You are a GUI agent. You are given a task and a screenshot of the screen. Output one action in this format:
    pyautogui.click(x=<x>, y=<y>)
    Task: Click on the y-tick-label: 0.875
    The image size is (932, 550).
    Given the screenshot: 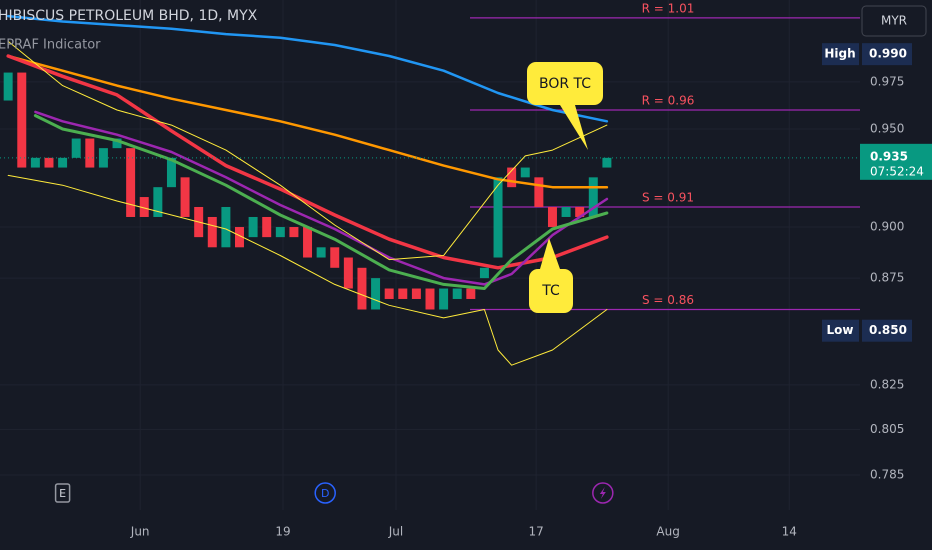 What is the action you would take?
    pyautogui.click(x=887, y=278)
    